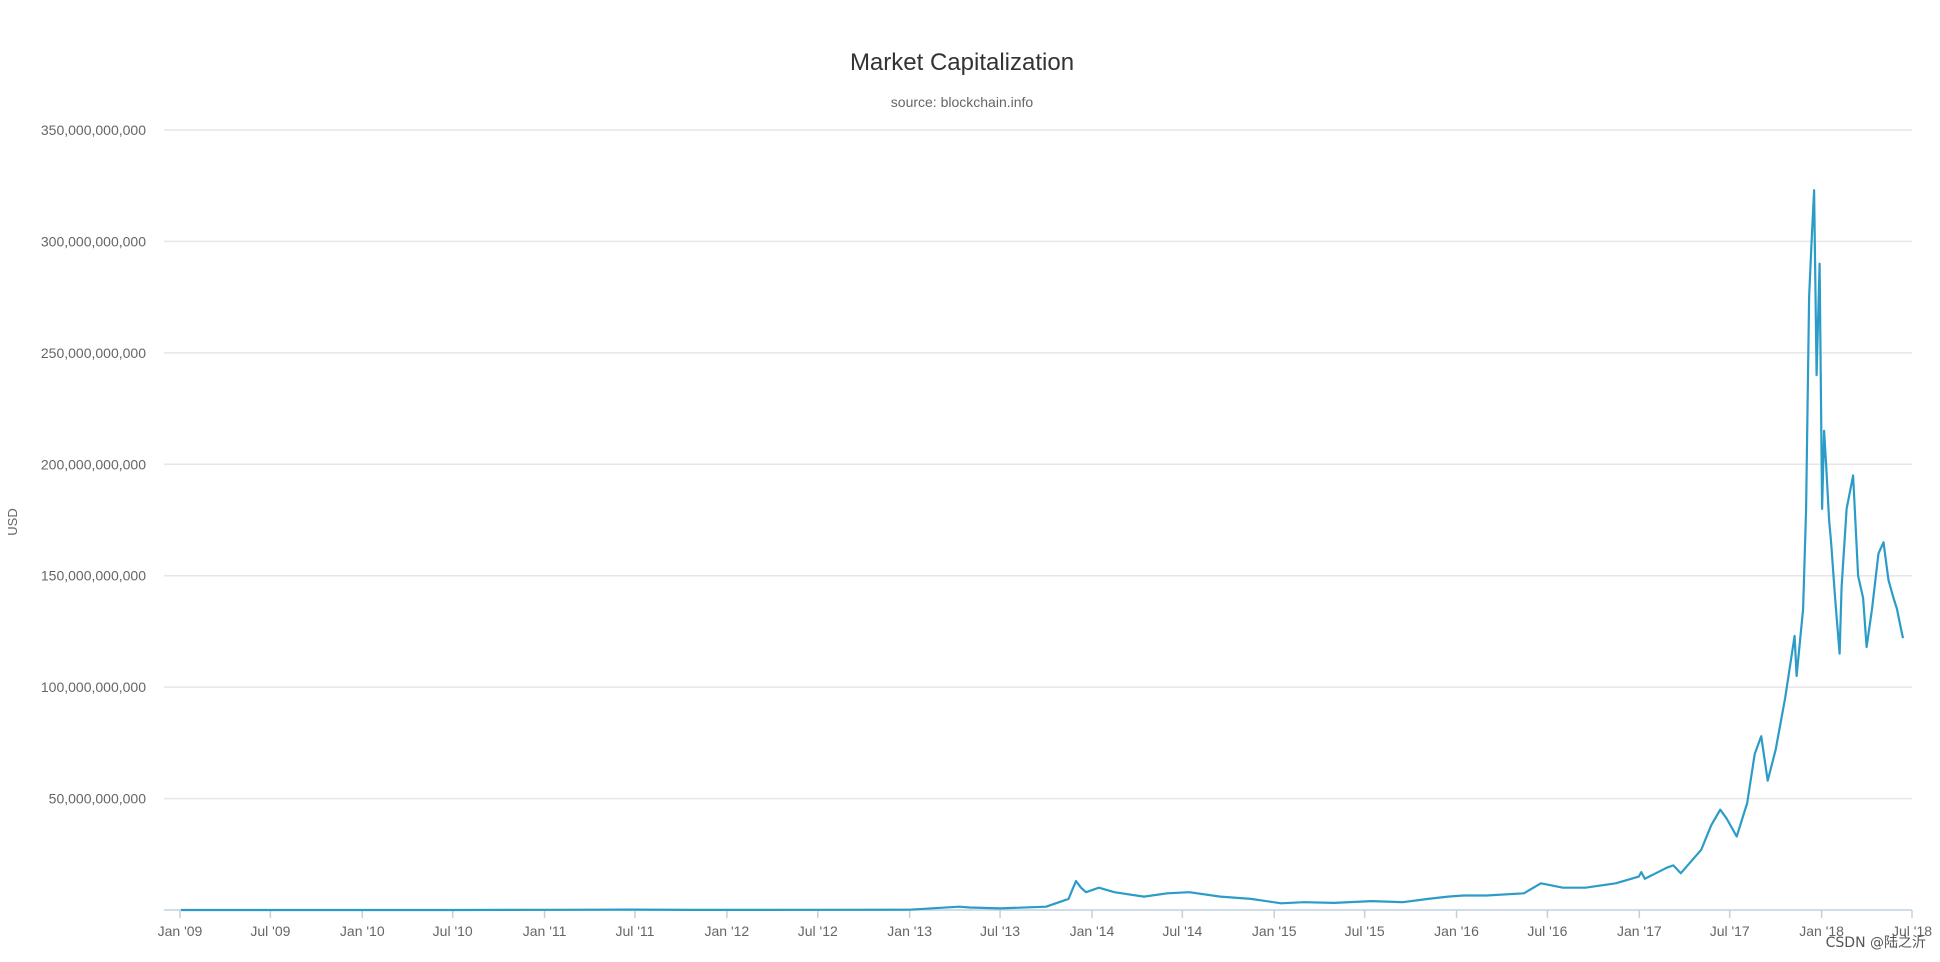 This screenshot has width=1940, height=962. I want to click on x-tick-label: Jan '17, so click(1639, 931).